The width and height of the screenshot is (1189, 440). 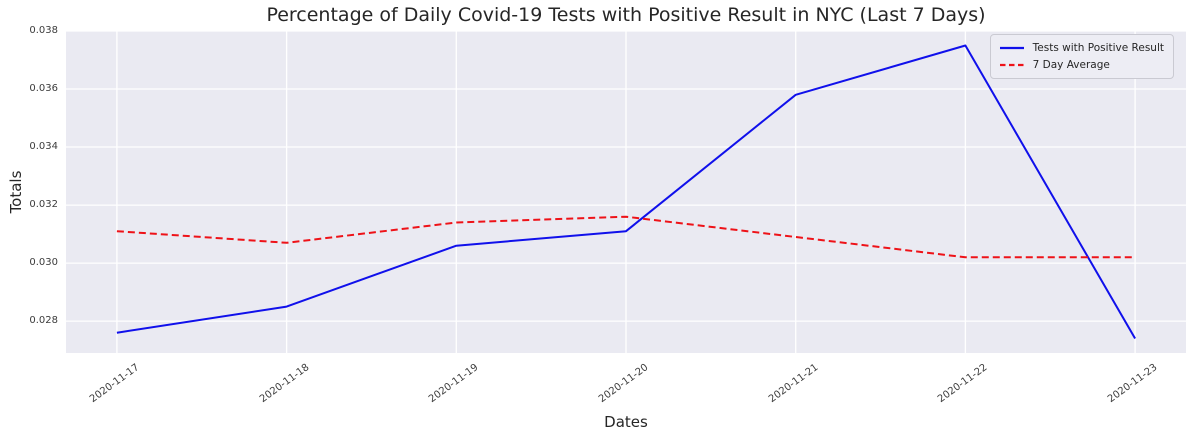 I want to click on legend-item-7-day-average: 7 Day Average, so click(x=1081, y=64).